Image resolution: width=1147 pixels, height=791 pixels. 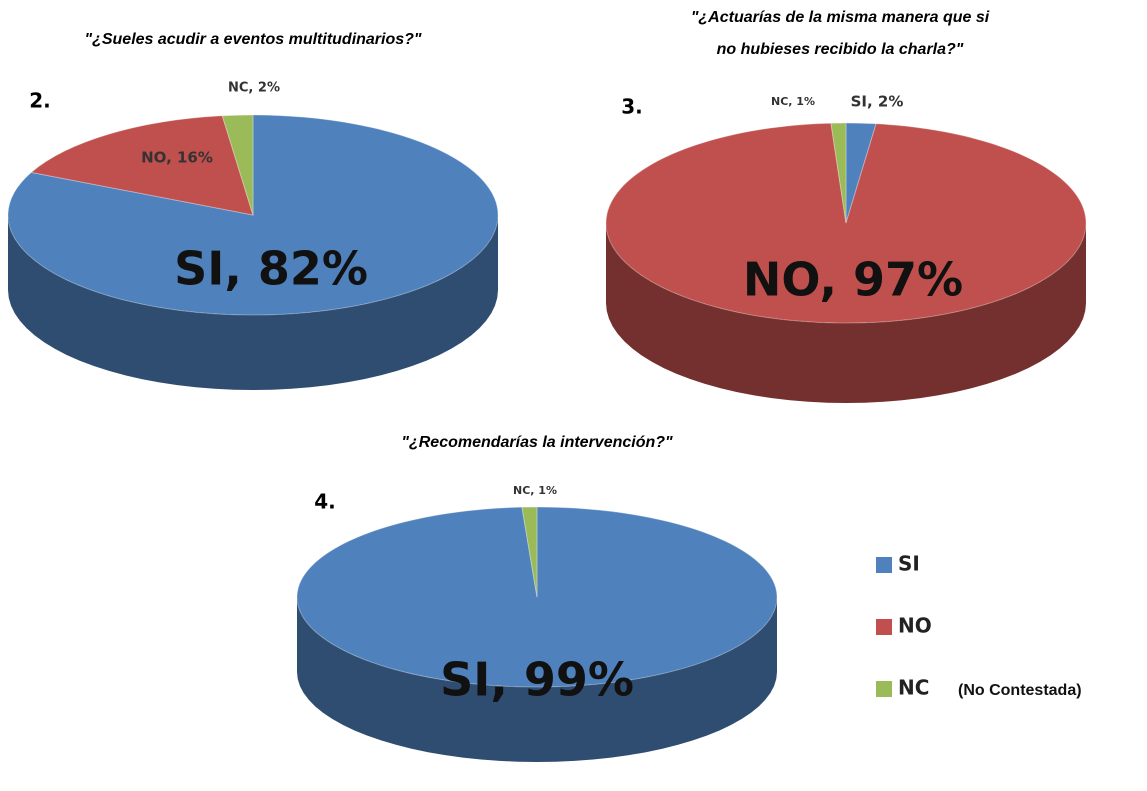 I want to click on chart-title: no hubieses recibido la charla?", so click(x=840, y=49).